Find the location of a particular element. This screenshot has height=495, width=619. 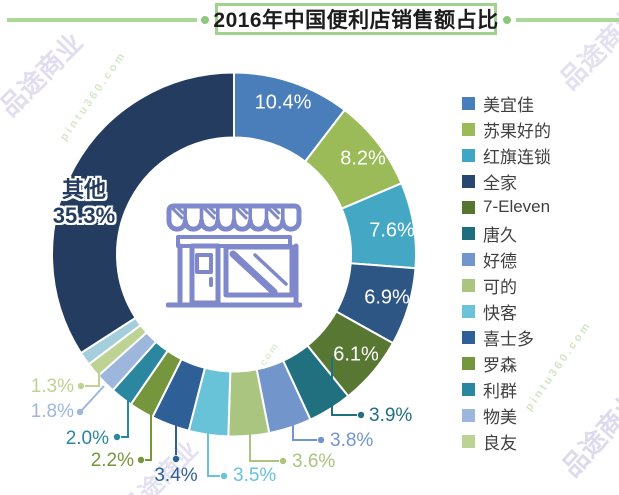

header-rule-right is located at coordinates (567, 20).